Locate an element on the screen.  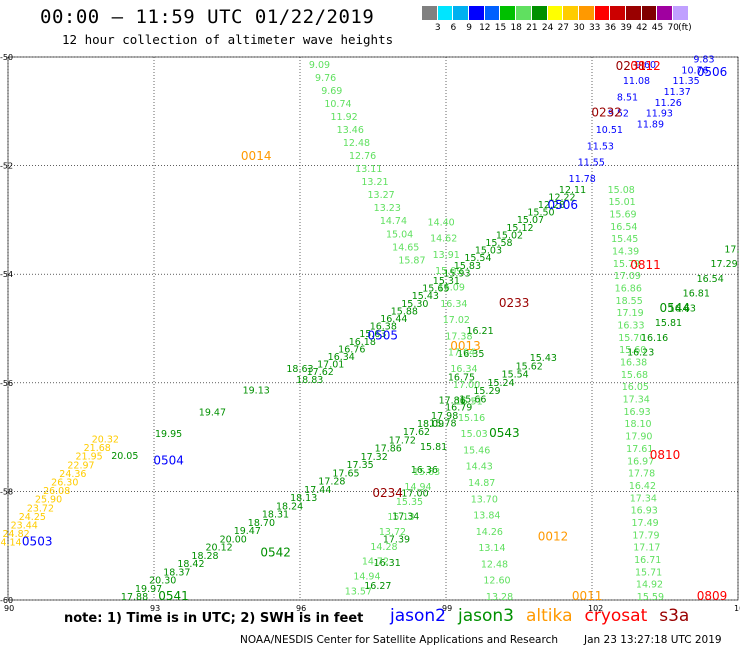
wave-height-value: 15.30 is located at coordinates (414, 304).